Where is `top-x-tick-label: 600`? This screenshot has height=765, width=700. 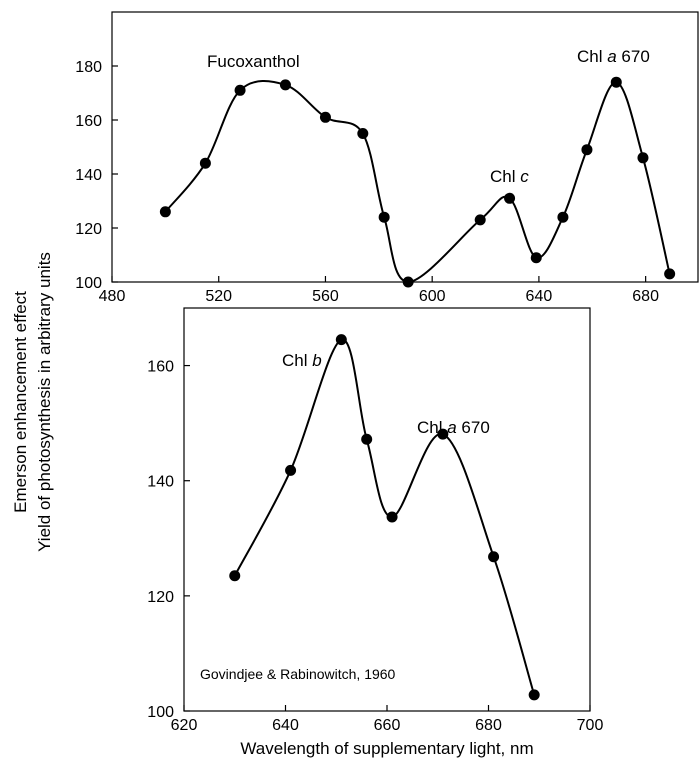 top-x-tick-label: 600 is located at coordinates (432, 296).